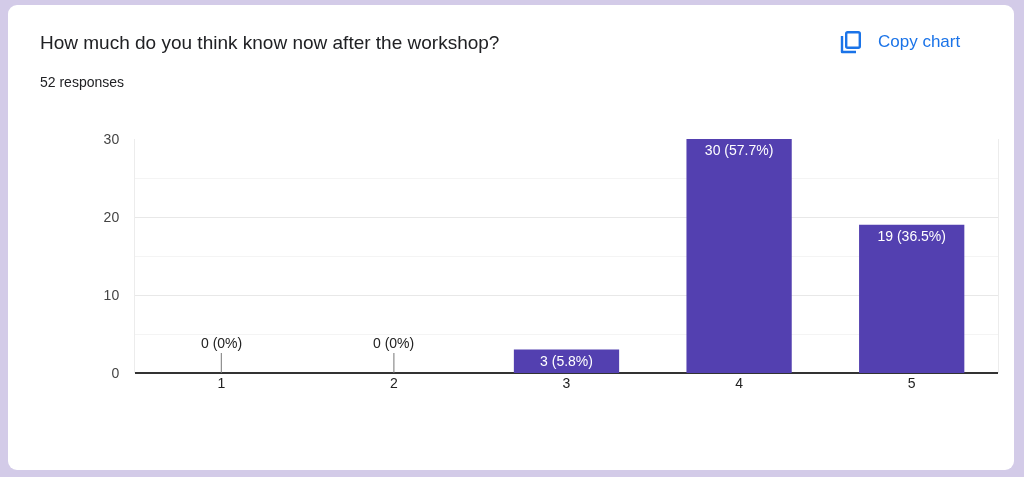 This screenshot has height=477, width=1024. Describe the element at coordinates (919, 42) in the screenshot. I see `text: Copy chart` at that location.